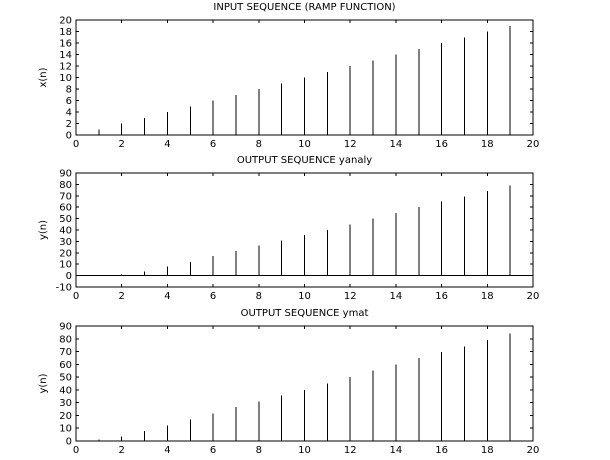  What do you see at coordinates (304, 7) in the screenshot?
I see `chart-title: INPUT SEQUENCE (RAMP FUNCTION)` at bounding box center [304, 7].